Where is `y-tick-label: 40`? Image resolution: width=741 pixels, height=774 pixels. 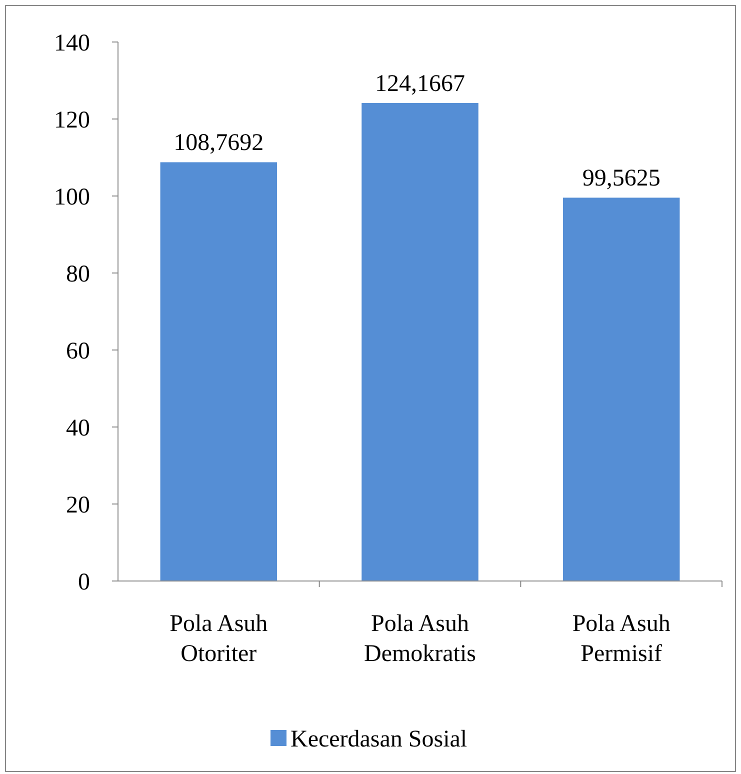 y-tick-label: 40 is located at coordinates (78, 428).